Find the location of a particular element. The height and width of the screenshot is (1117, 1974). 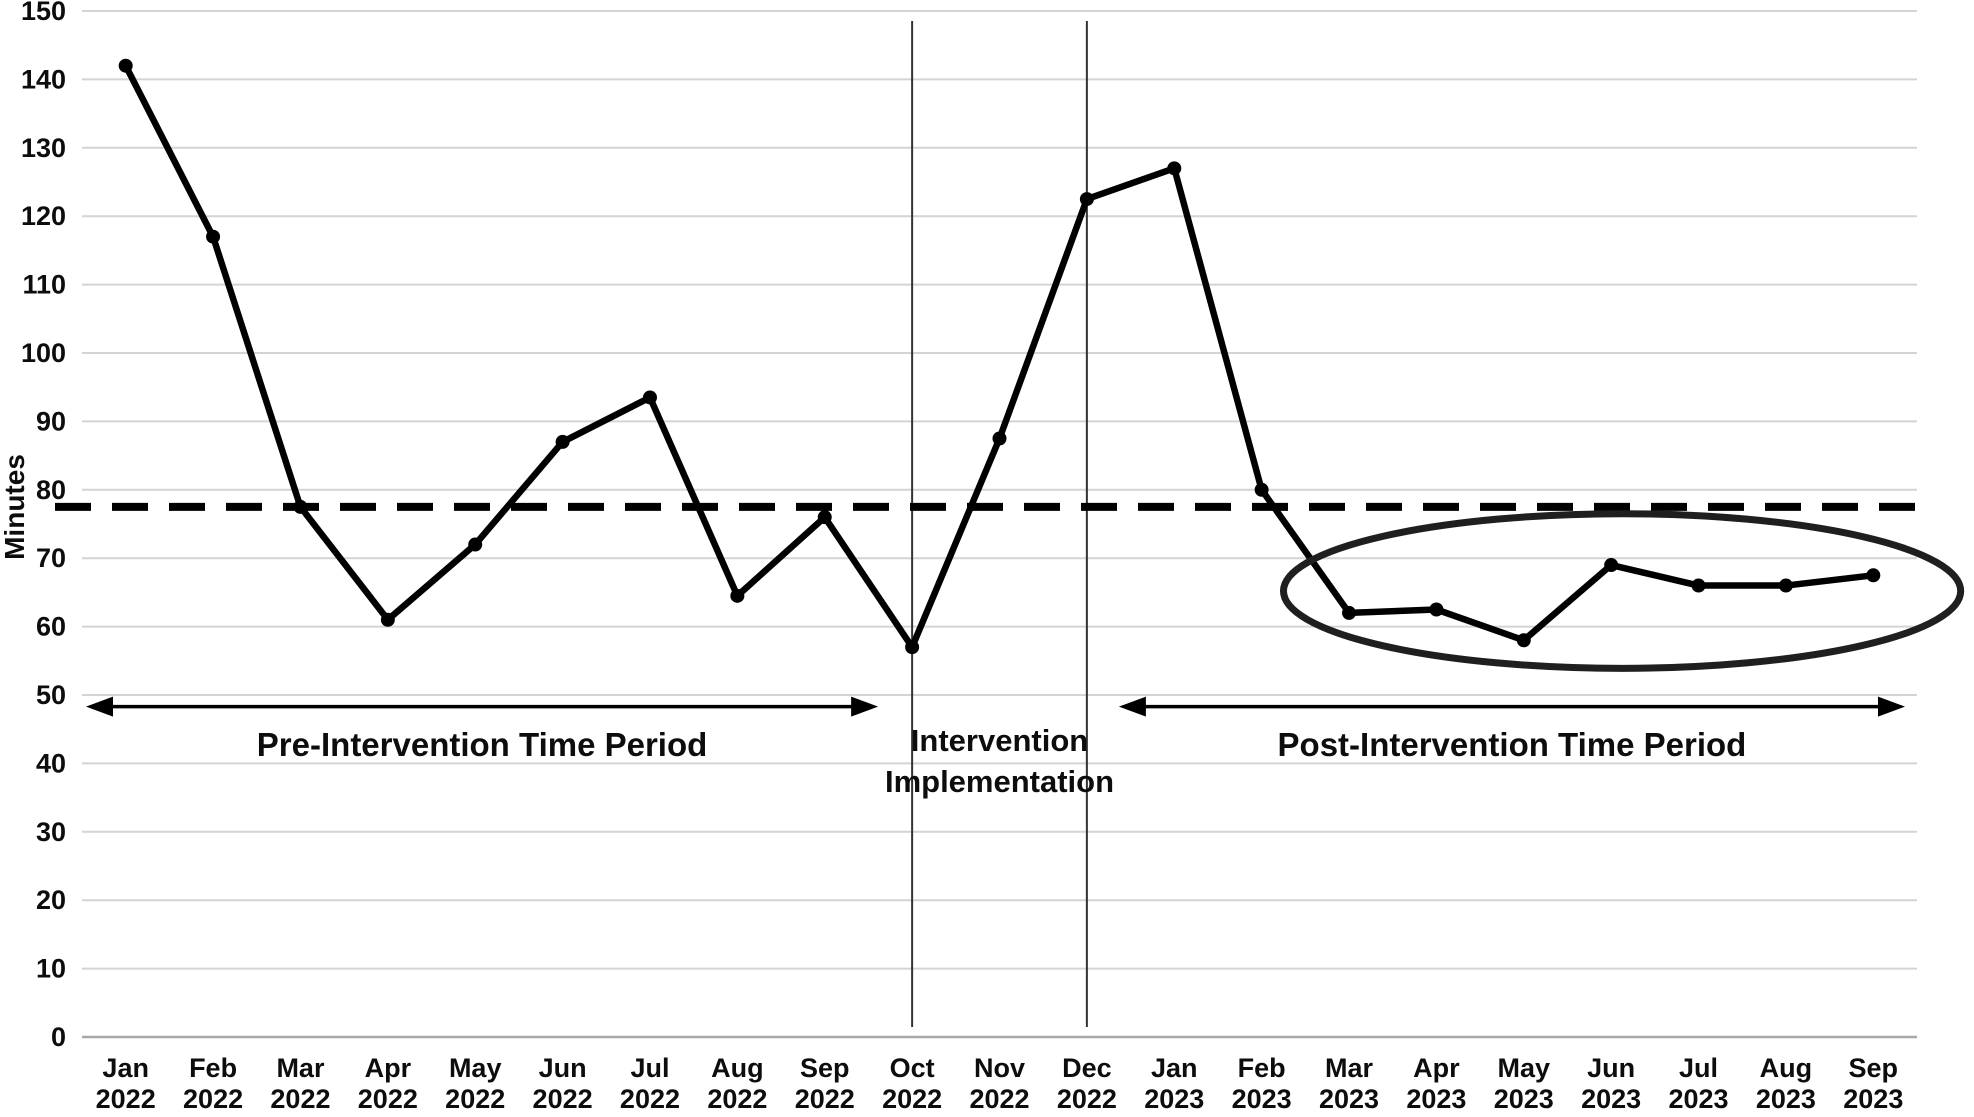

pre-period-arrow-left-head is located at coordinates (99, 706).